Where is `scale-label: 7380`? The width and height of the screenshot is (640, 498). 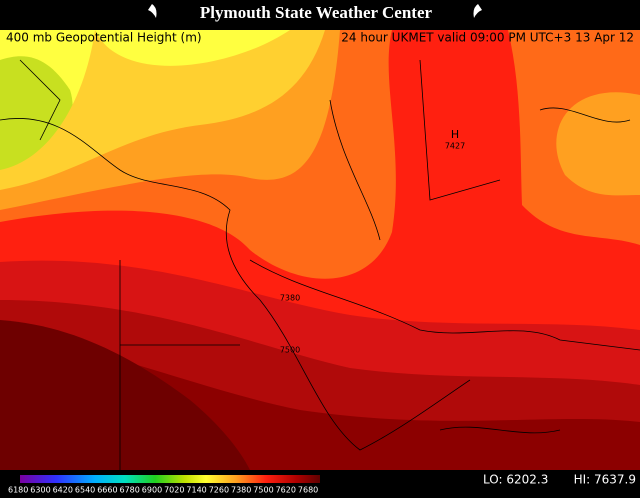 scale-label: 7380 is located at coordinates (241, 490).